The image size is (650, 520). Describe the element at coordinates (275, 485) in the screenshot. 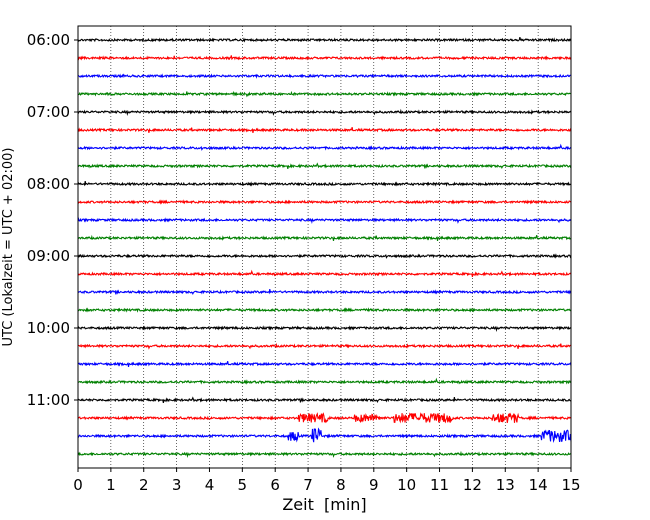

I see `x-tick-label: 6` at that location.